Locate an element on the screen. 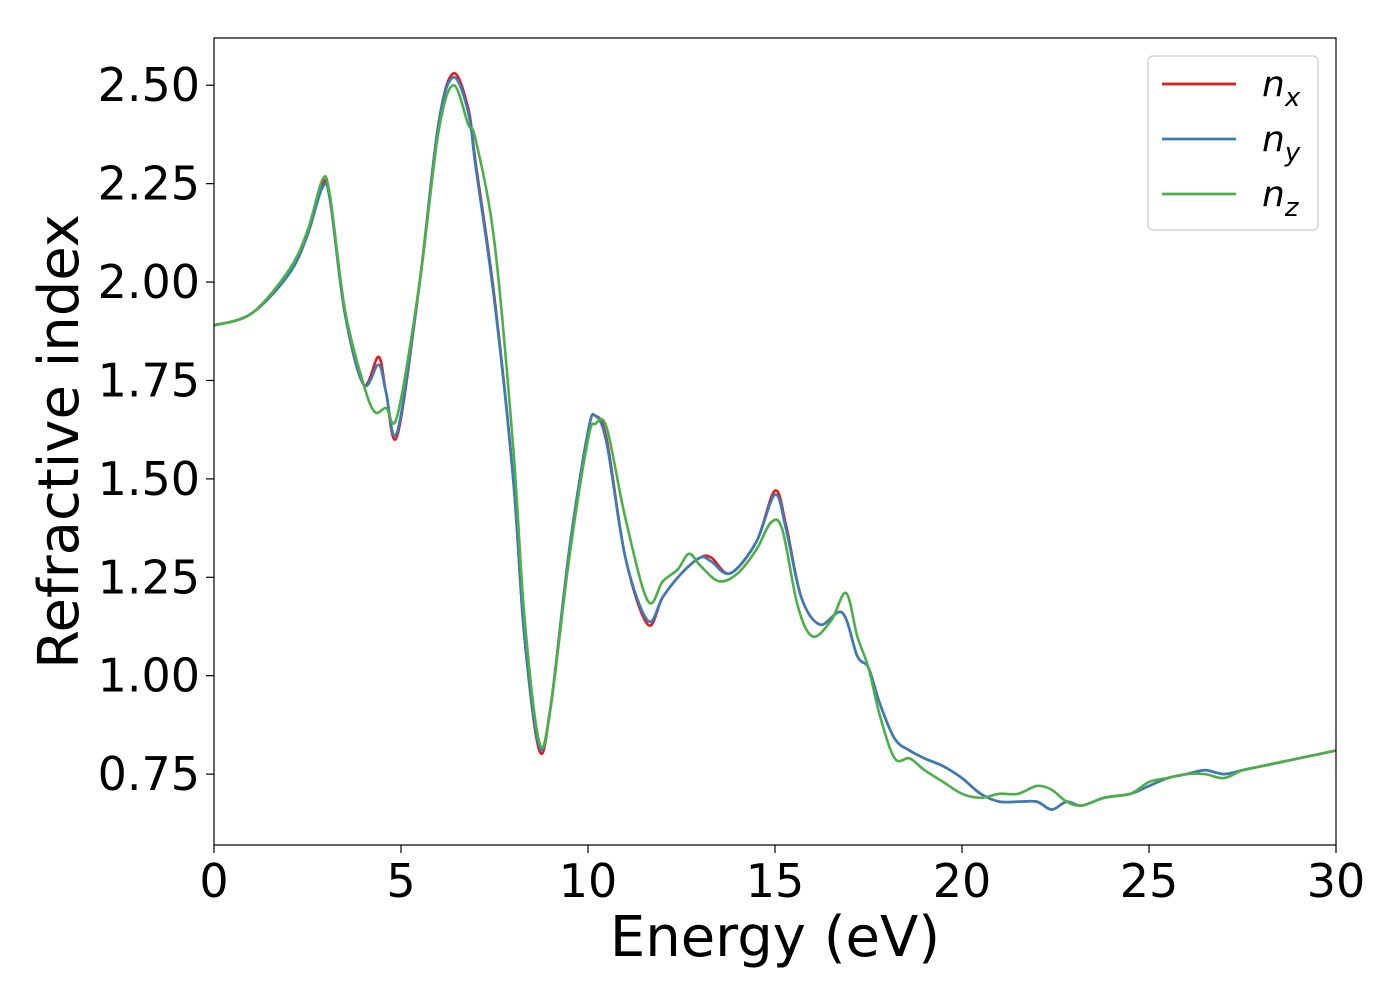 Image resolution: width=1400 pixels, height=1000 pixels. legend-label-n-y: ny is located at coordinates (1281, 143).